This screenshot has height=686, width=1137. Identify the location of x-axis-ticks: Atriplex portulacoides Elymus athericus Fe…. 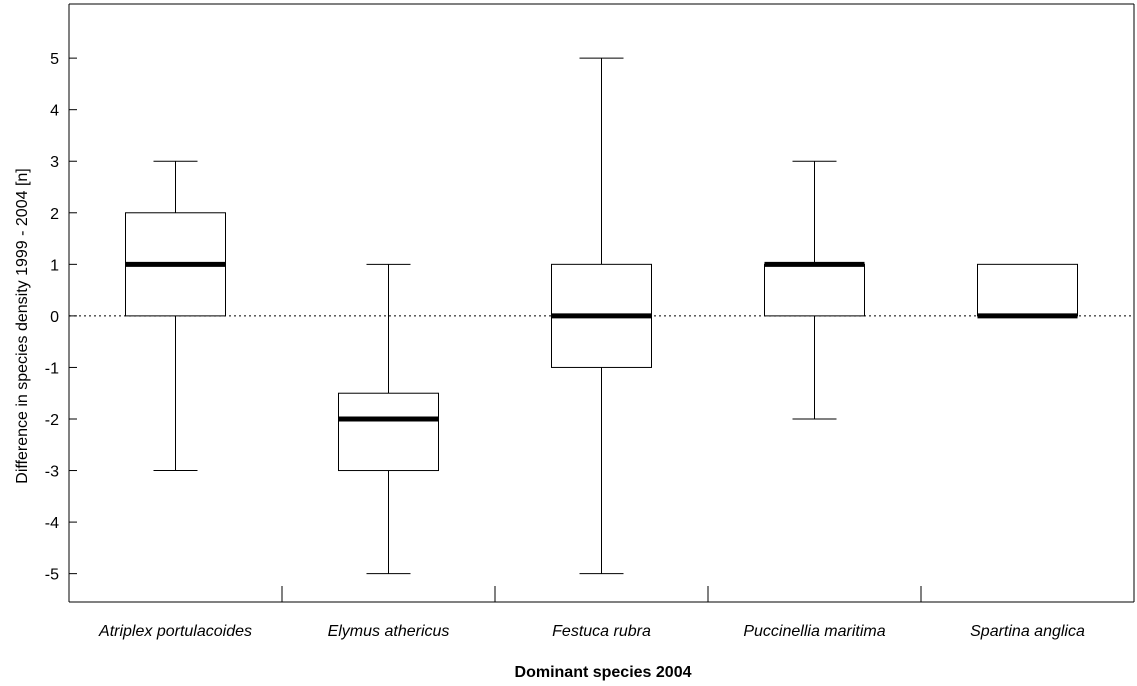
(591, 613).